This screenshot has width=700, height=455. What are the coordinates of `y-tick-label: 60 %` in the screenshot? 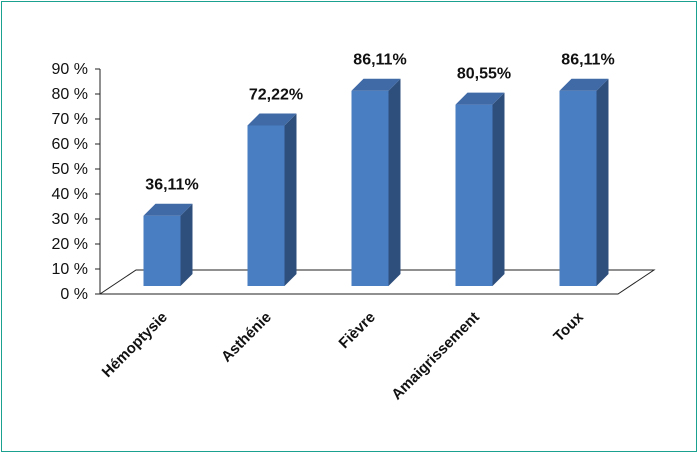 It's located at (70, 144).